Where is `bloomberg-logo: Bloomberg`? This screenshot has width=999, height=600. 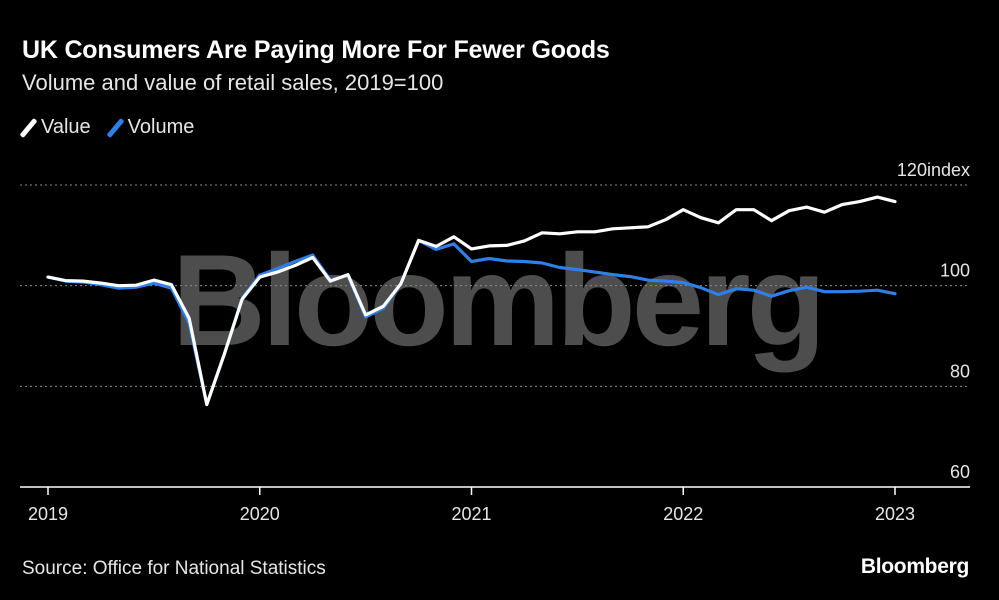
bloomberg-logo: Bloomberg is located at coordinates (914, 566).